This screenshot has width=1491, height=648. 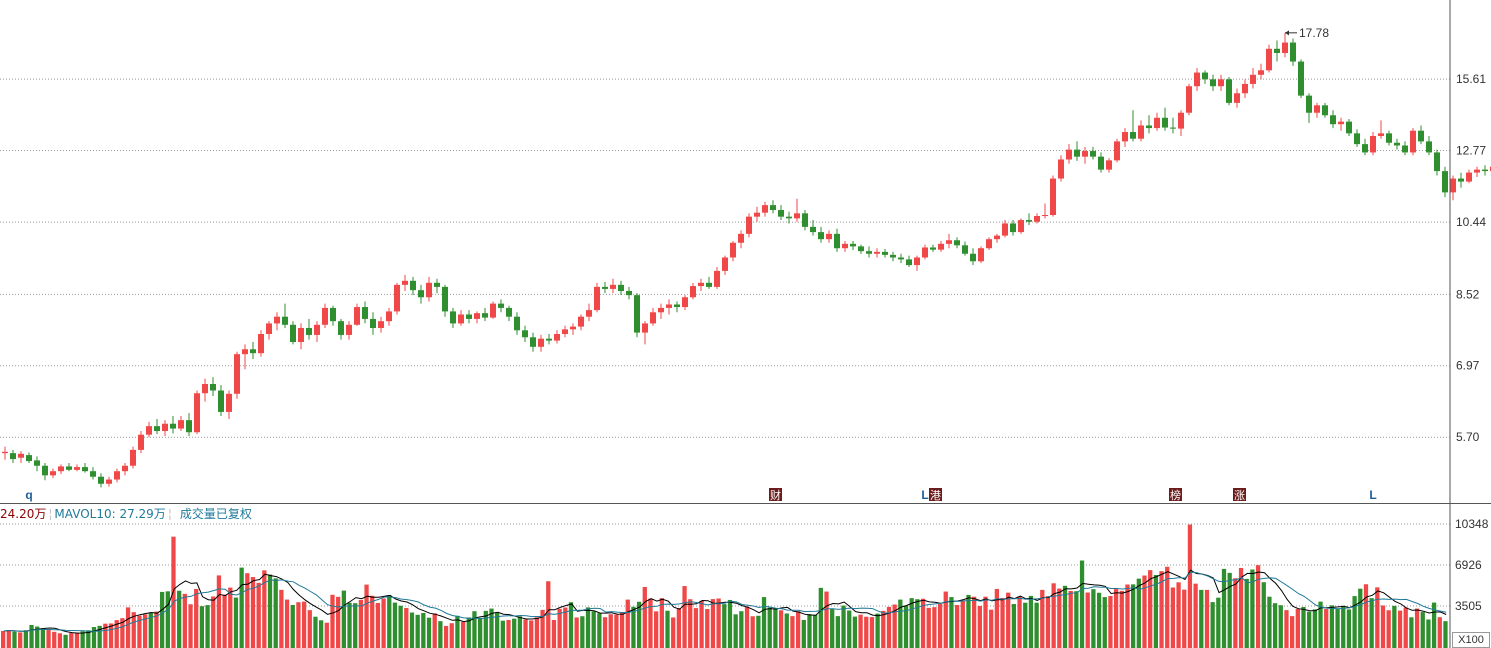 I want to click on volume-tick-label: 10348, so click(x=1472, y=524).